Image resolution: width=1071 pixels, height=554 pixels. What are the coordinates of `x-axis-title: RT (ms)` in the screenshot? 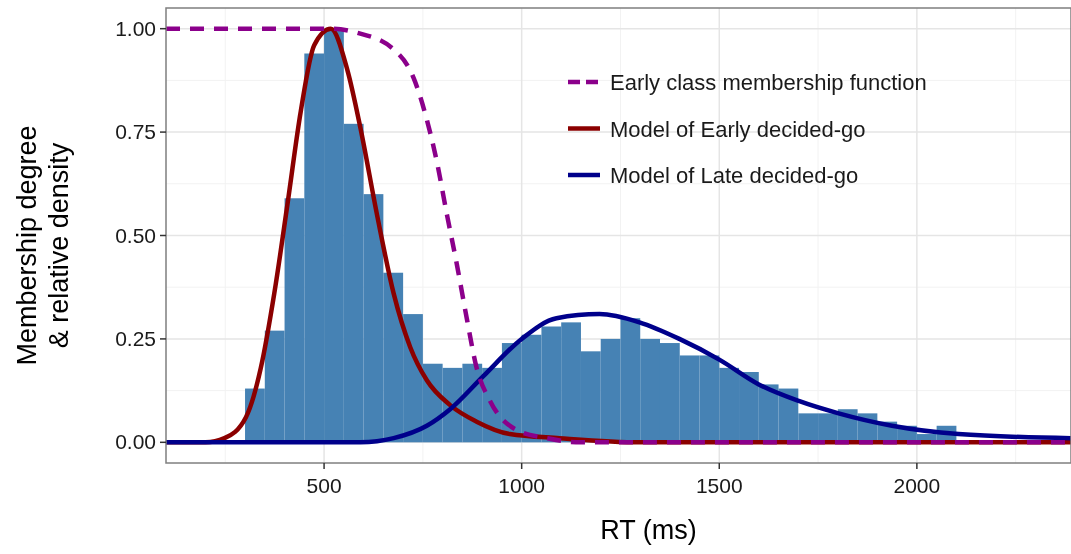 It's located at (648, 530).